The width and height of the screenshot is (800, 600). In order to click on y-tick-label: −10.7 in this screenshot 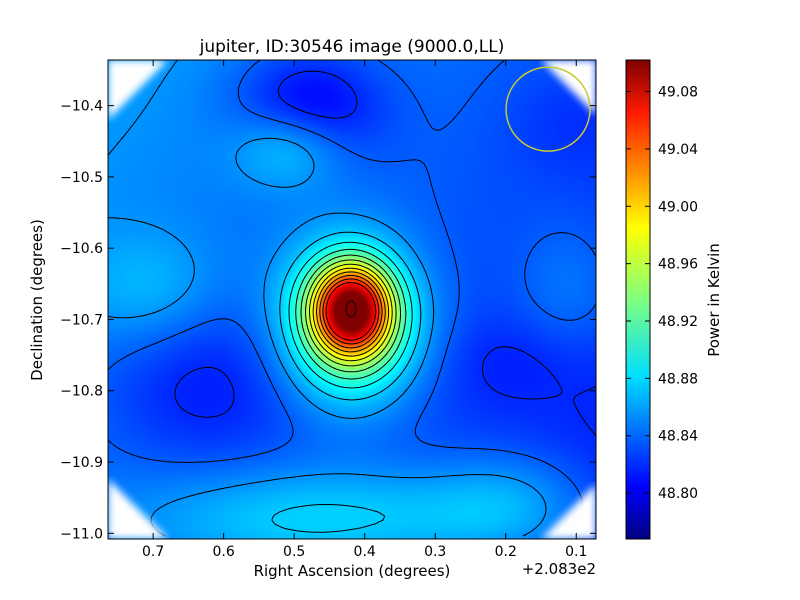, I will do `click(81, 320)`.